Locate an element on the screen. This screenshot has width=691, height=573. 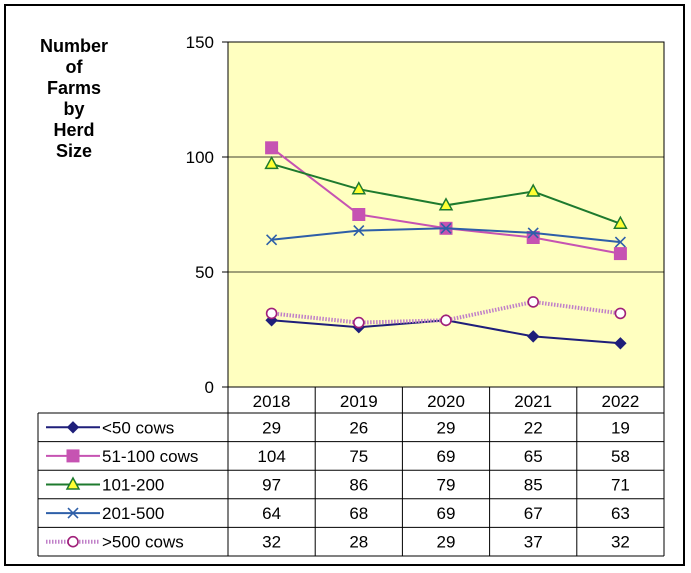
table-cell: 63 is located at coordinates (620, 513).